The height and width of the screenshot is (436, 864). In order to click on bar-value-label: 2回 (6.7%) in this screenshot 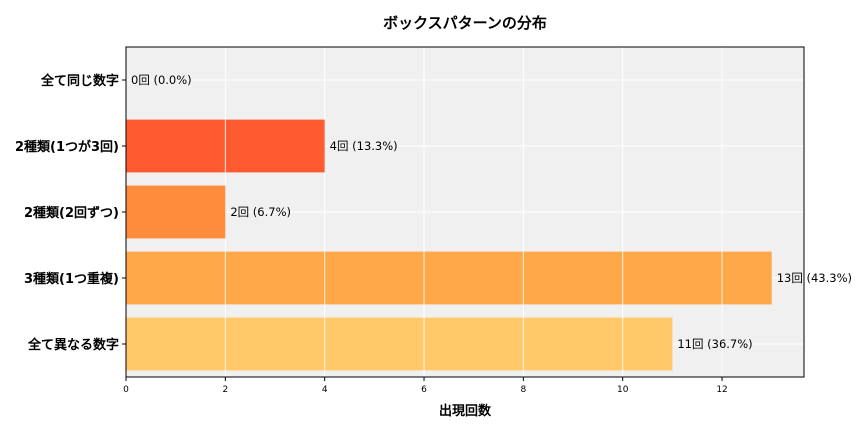, I will do `click(260, 212)`.